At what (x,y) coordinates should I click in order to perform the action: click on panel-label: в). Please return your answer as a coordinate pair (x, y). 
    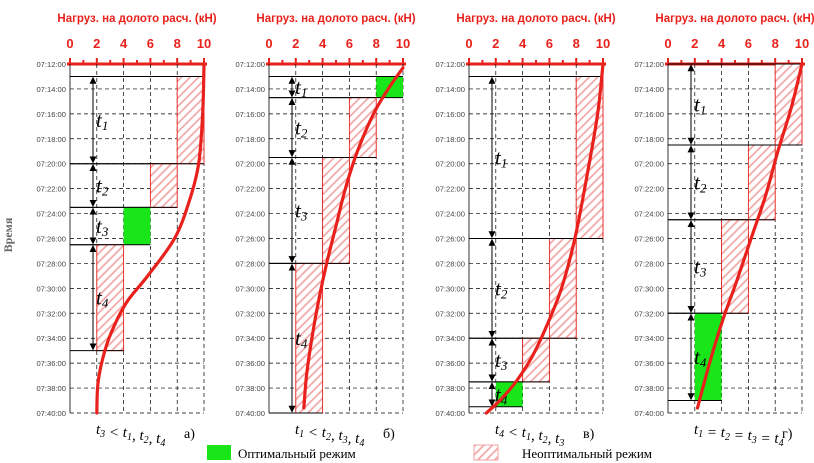
    Looking at the image, I should click on (589, 434).